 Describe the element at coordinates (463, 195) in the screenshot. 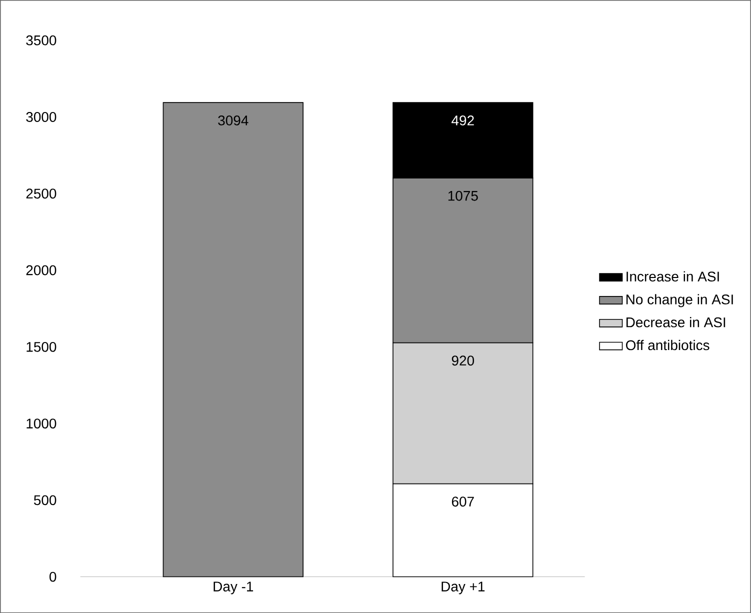

I see `data-label: 1075` at that location.